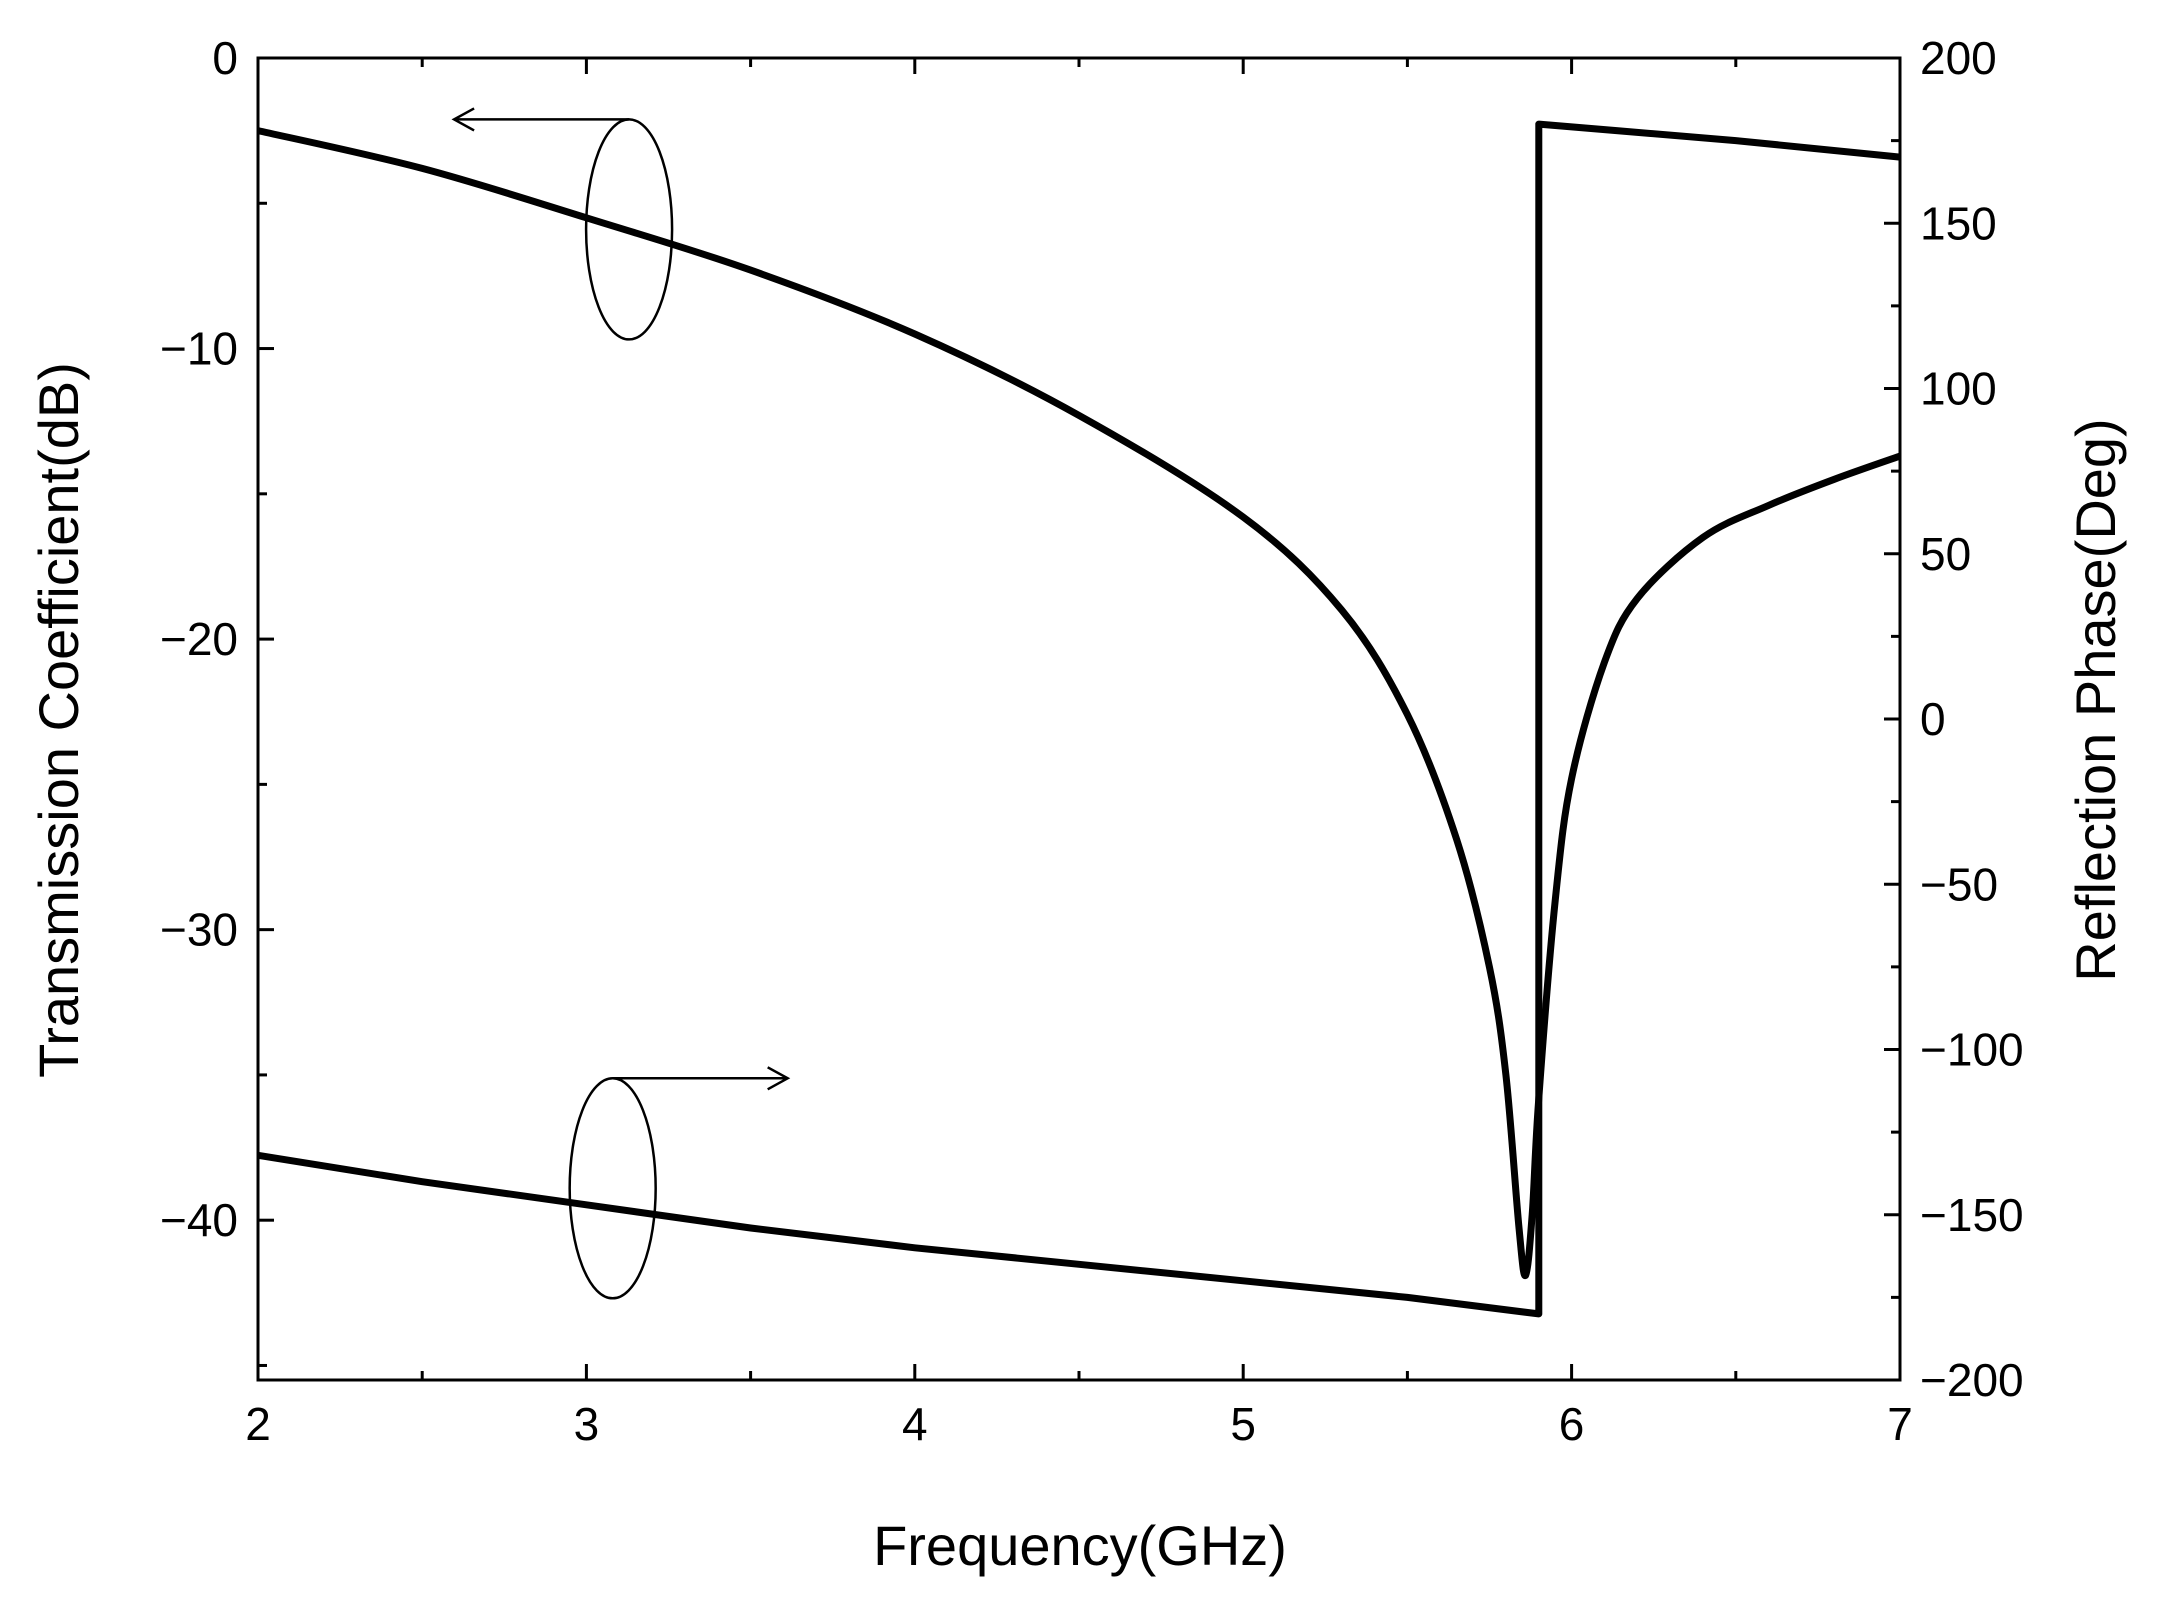 The image size is (2164, 1603). What do you see at coordinates (1572, 1424) in the screenshot?
I see `x-tick-label: 6` at bounding box center [1572, 1424].